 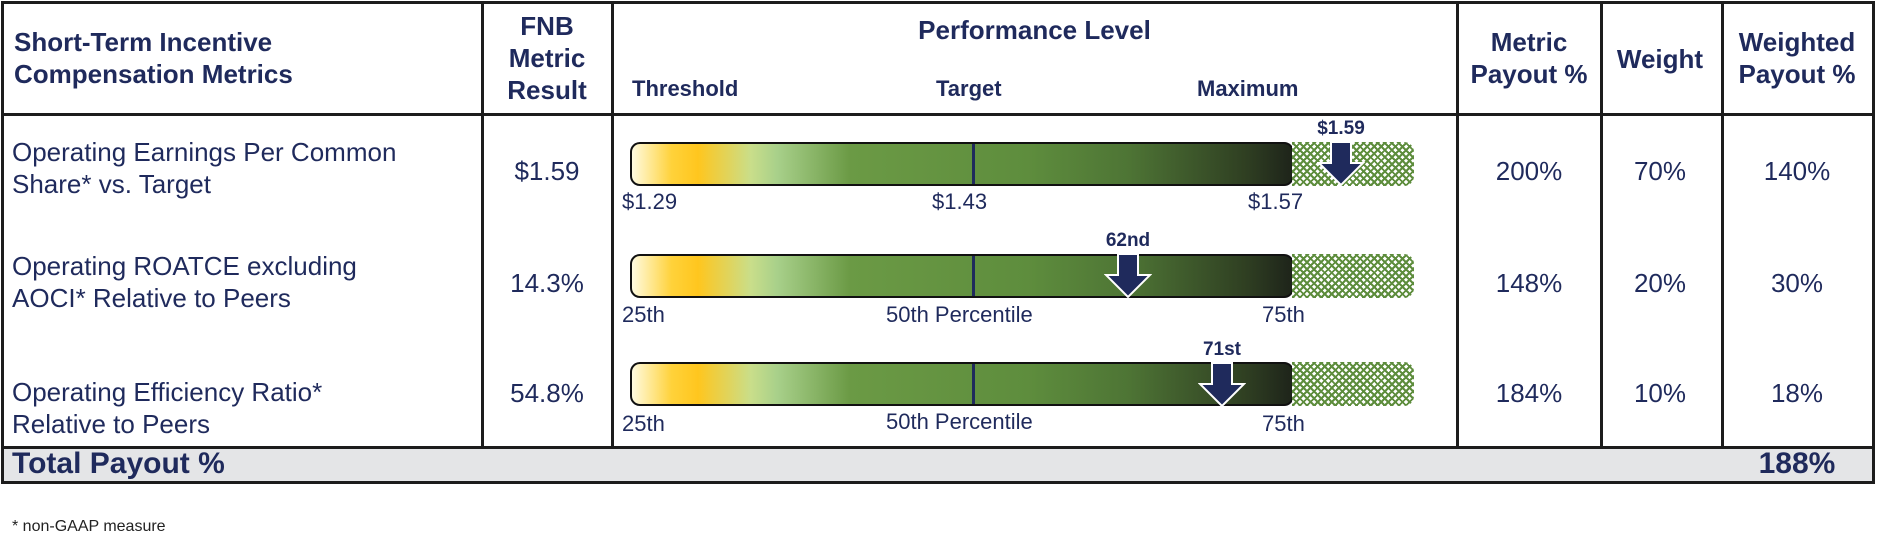 What do you see at coordinates (1797, 463) in the screenshot?
I see `total-payout-value: 188%` at bounding box center [1797, 463].